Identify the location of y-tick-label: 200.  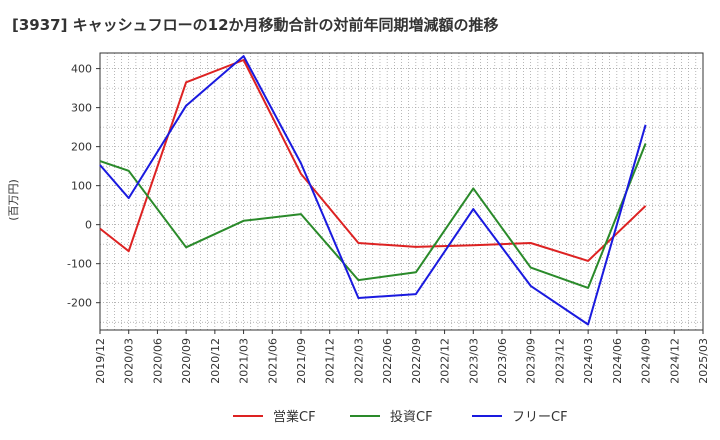
(81, 147).